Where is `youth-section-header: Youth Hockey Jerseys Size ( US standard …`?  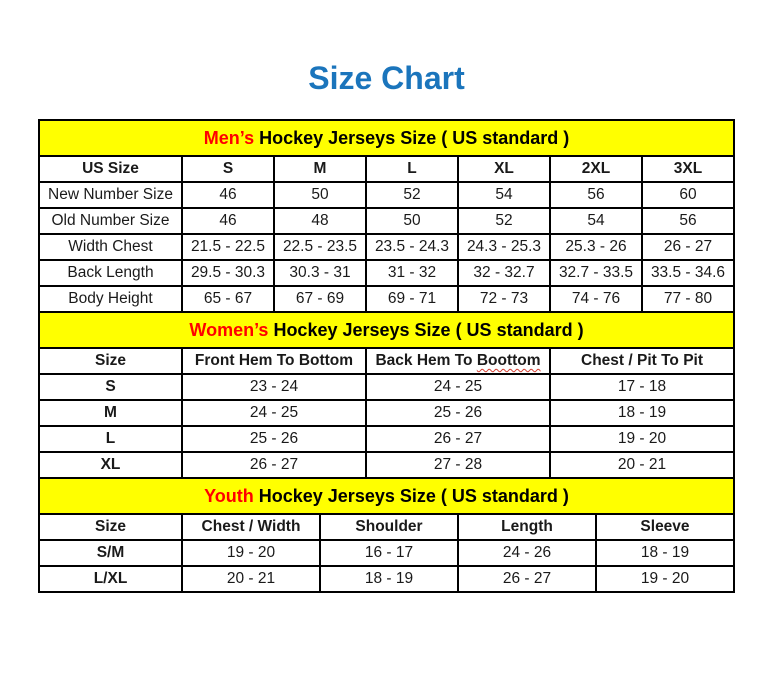
youth-section-header: Youth Hockey Jerseys Size ( US standard … is located at coordinates (386, 496).